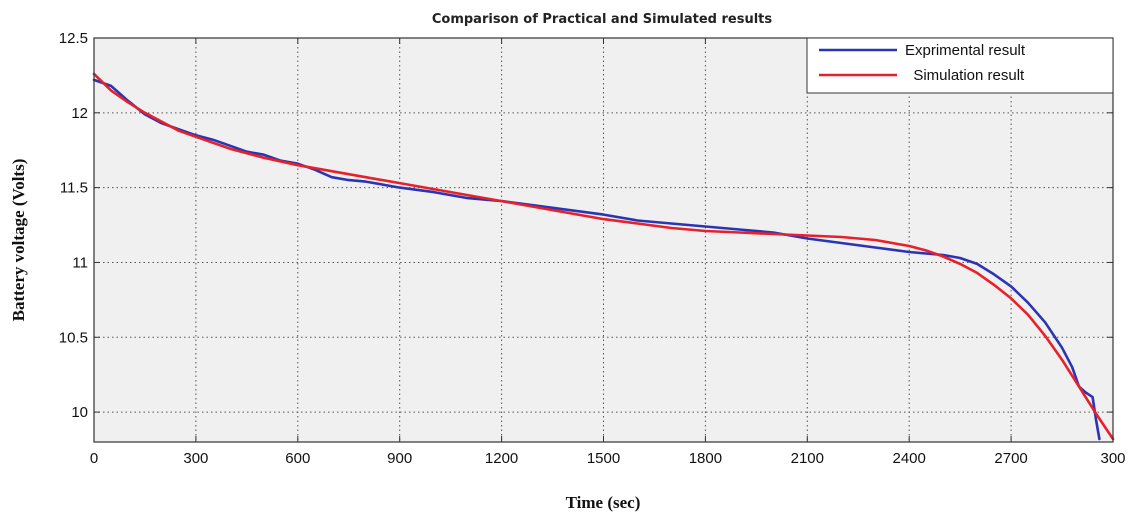  Describe the element at coordinates (603, 458) in the screenshot. I see `x-tick-label: 1500` at that location.